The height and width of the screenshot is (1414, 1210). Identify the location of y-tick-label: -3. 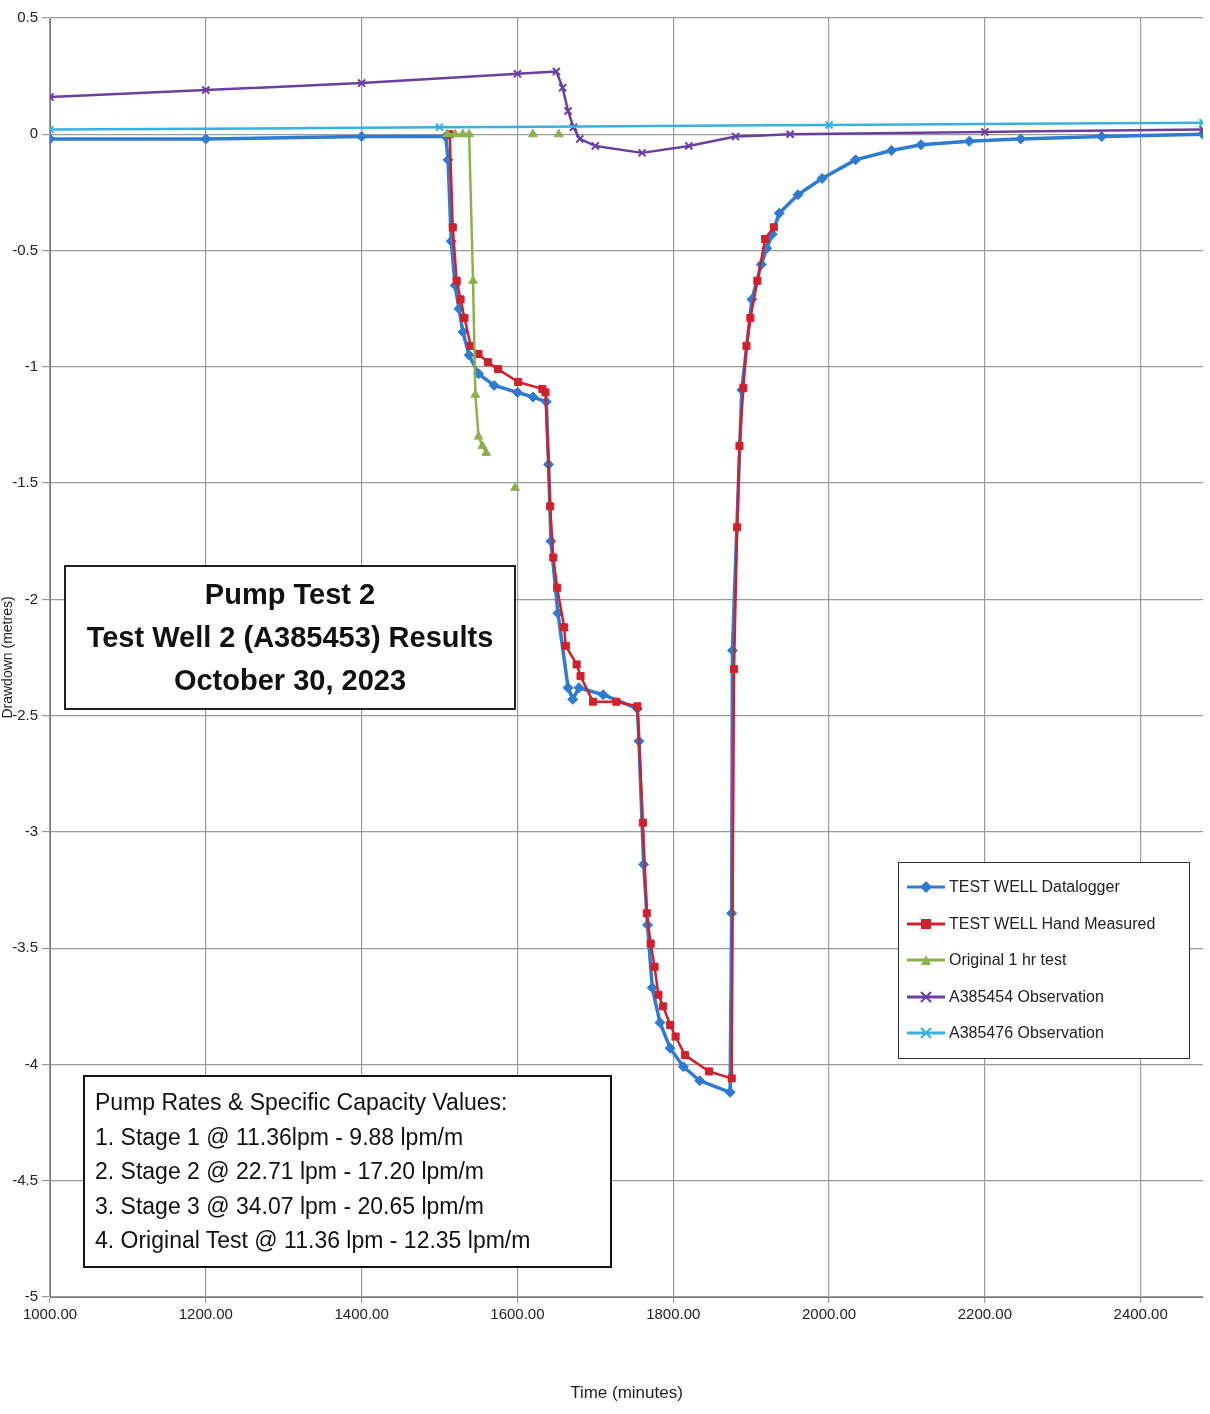
(31, 831).